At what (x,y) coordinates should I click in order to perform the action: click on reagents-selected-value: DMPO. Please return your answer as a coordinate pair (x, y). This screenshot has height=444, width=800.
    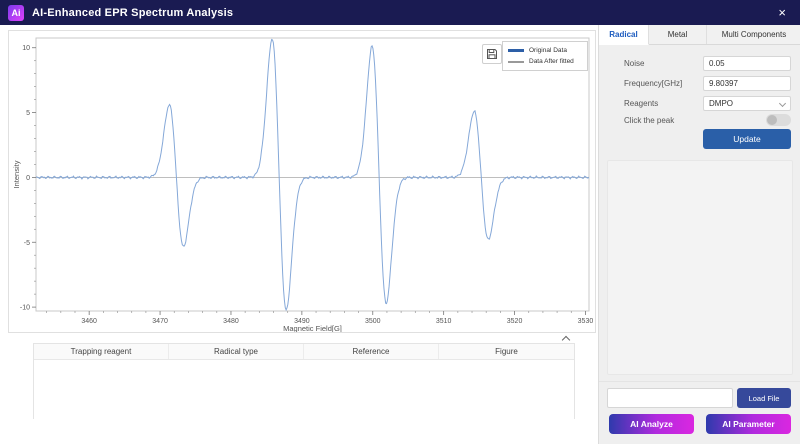
    Looking at the image, I should click on (721, 103).